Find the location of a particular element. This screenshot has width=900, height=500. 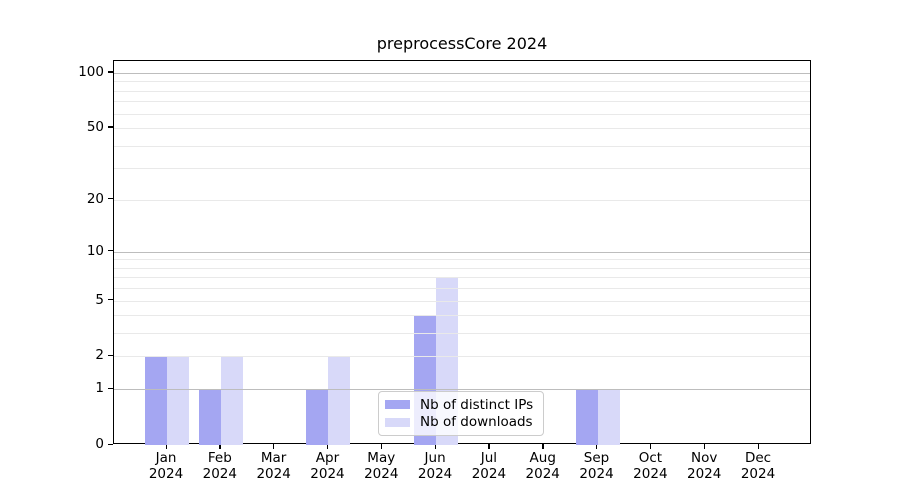

x-tick-mark-aug is located at coordinates (543, 446).